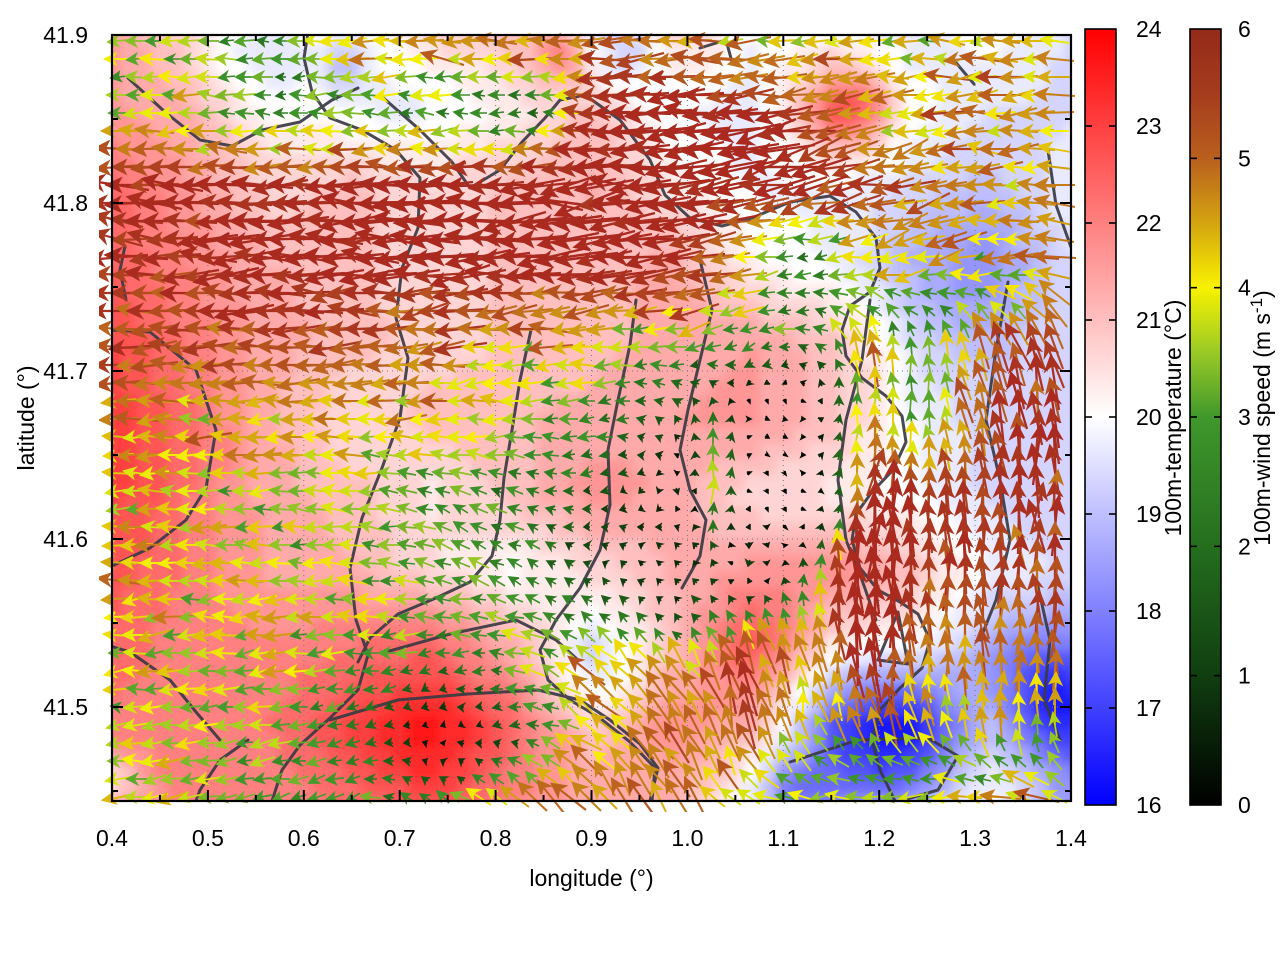 Image resolution: width=1280 pixels, height=960 pixels. I want to click on svg-text: 1.3, so click(975, 838).